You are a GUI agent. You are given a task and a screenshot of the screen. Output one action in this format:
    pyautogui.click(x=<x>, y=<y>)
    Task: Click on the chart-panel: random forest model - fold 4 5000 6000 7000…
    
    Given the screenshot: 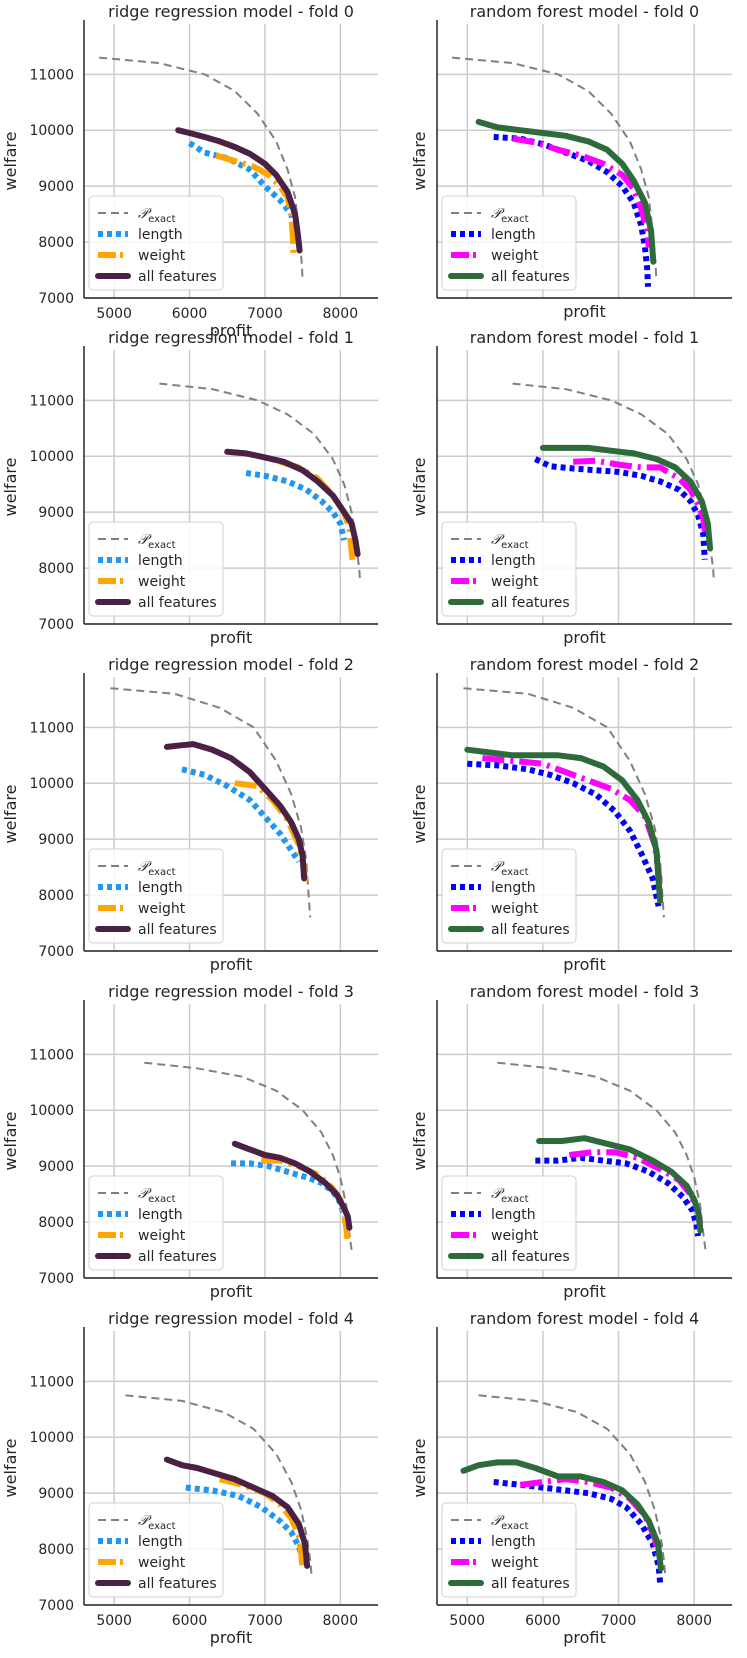 What is the action you would take?
    pyautogui.click(x=571, y=1478)
    